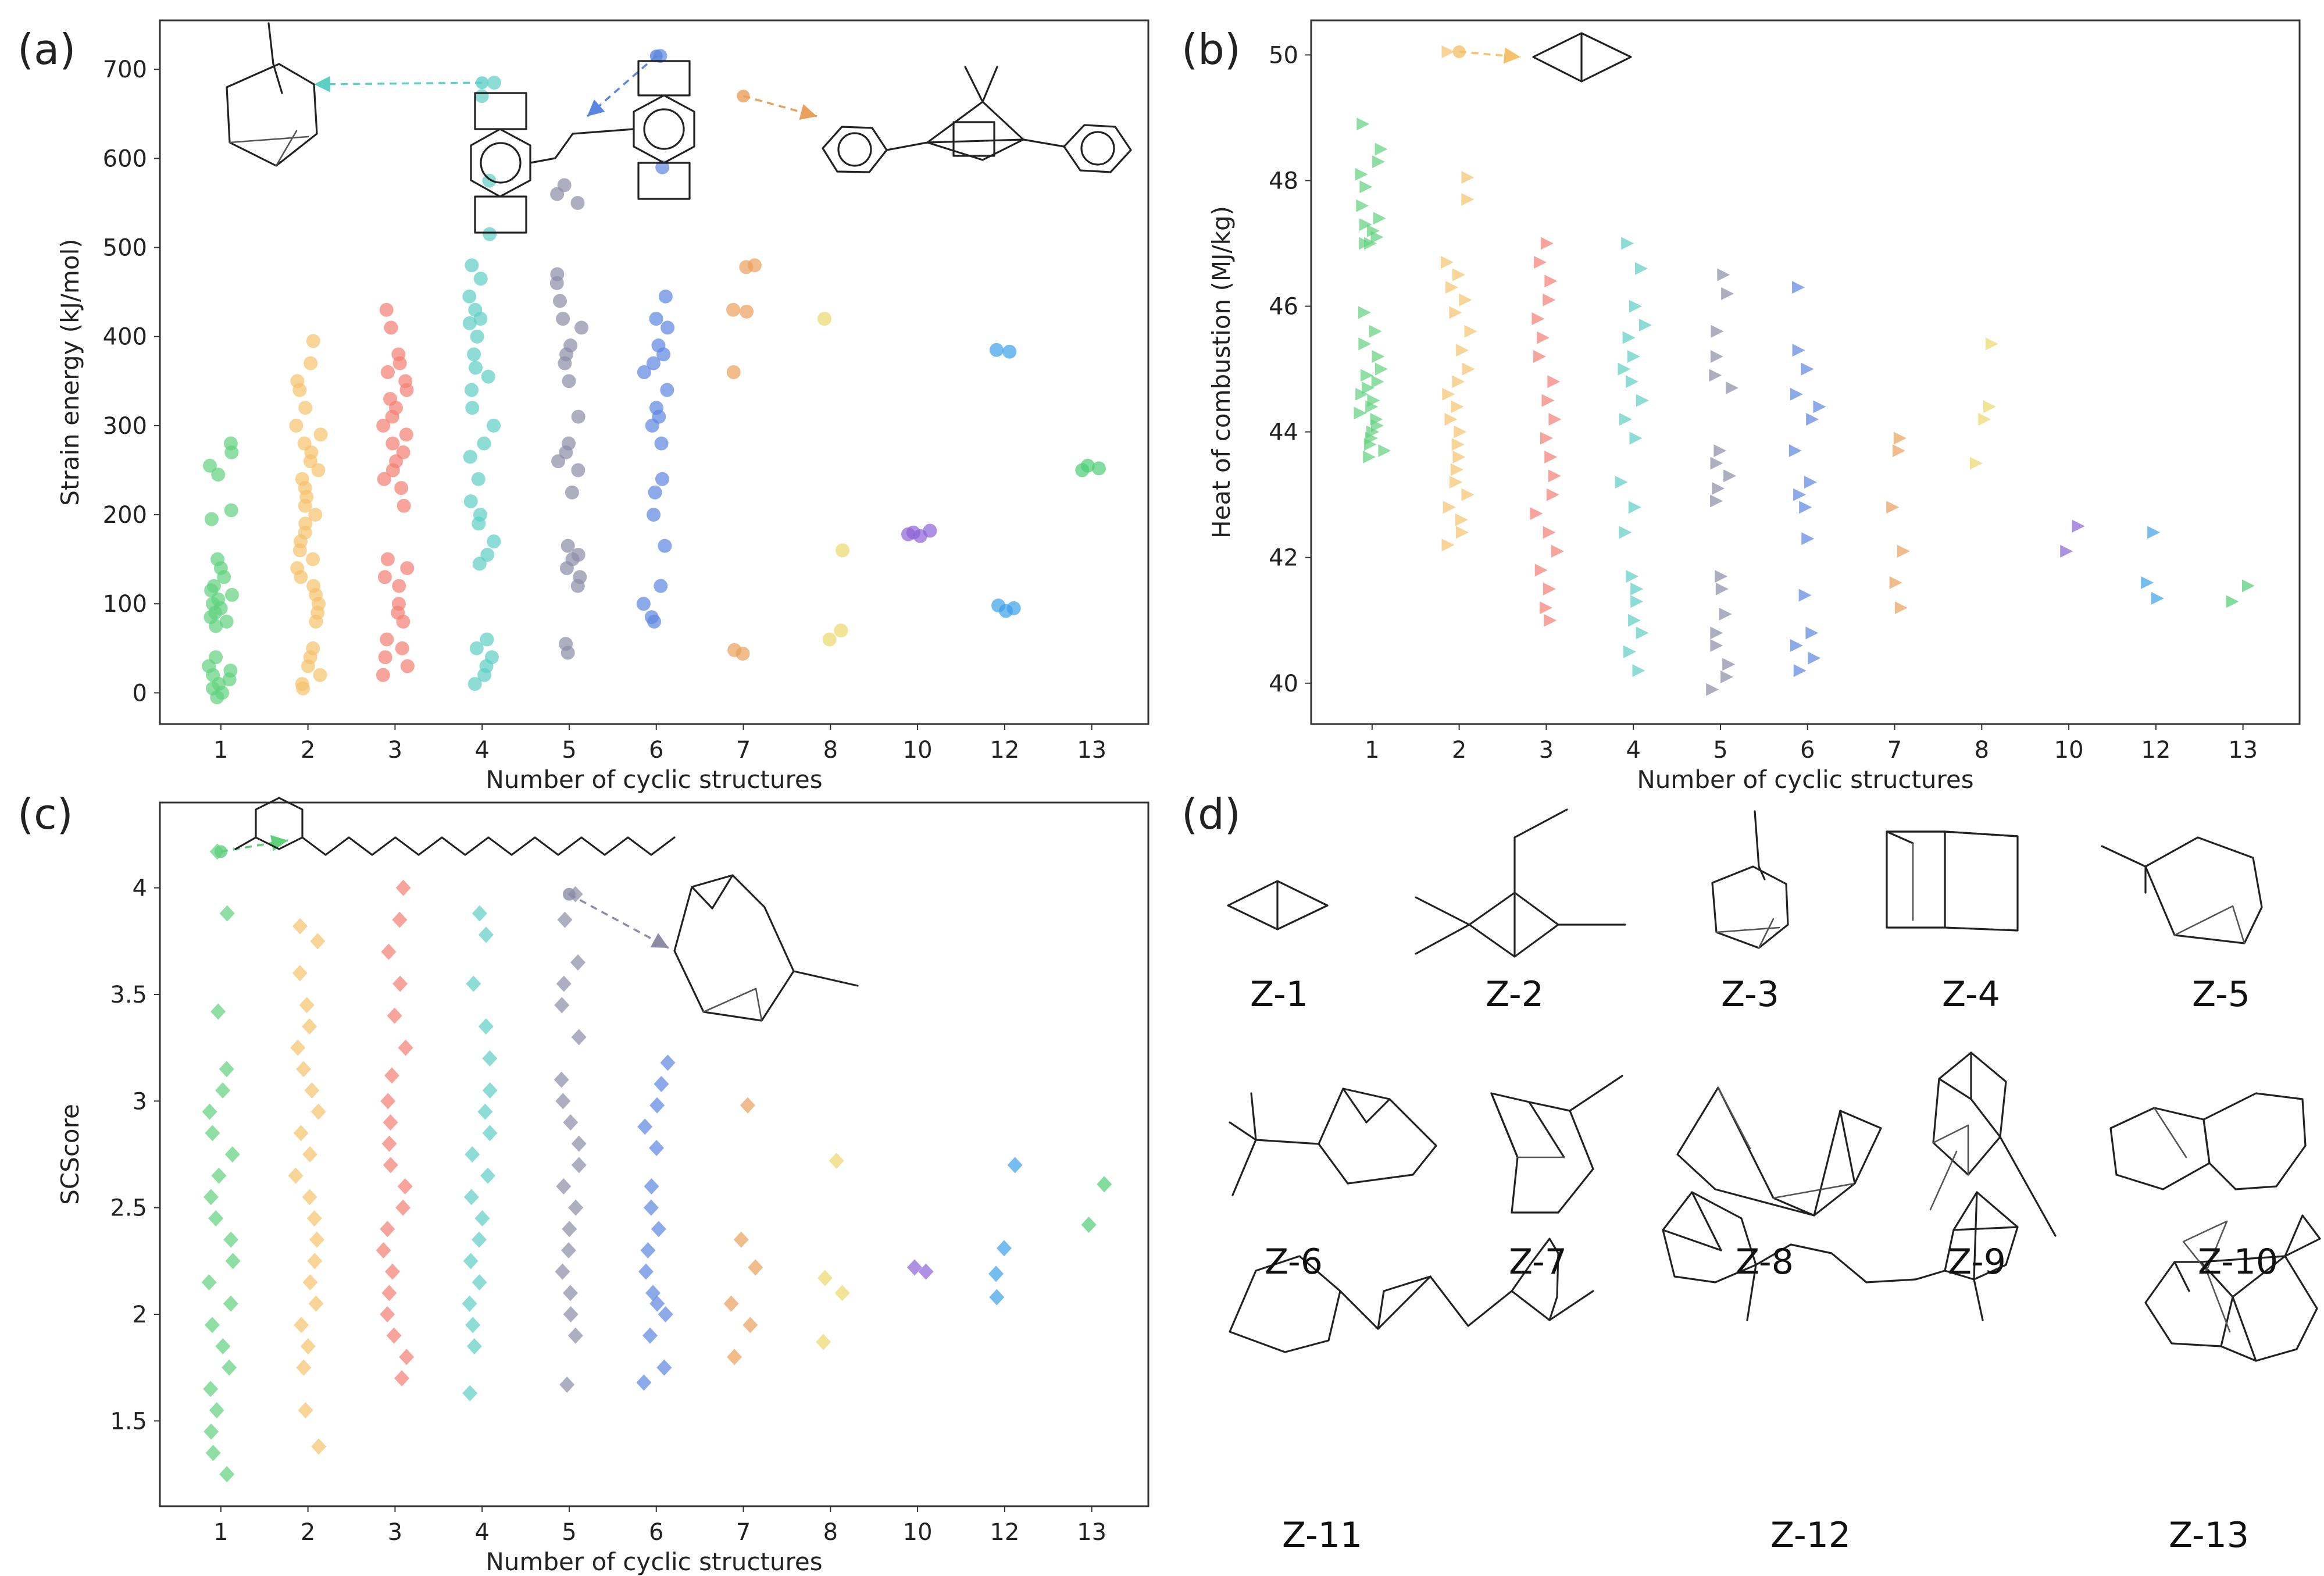 The image size is (2324, 1576). What do you see at coordinates (45, 814) in the screenshot?
I see `panel-label-c: (c)` at bounding box center [45, 814].